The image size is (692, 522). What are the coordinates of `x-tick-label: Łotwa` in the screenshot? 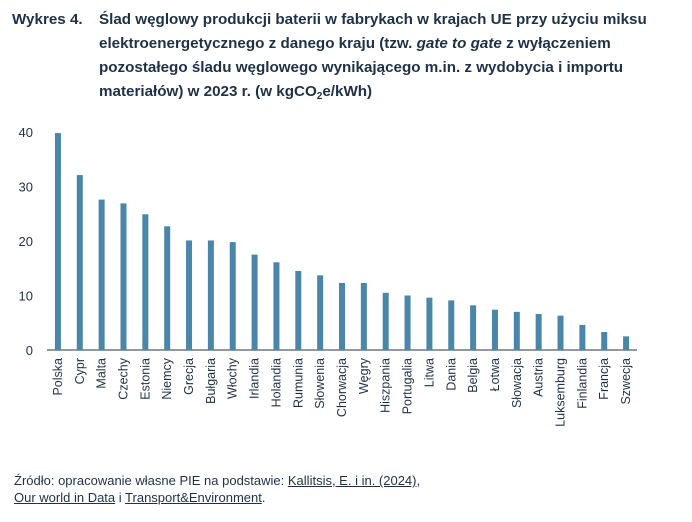 It's located at (495, 374).